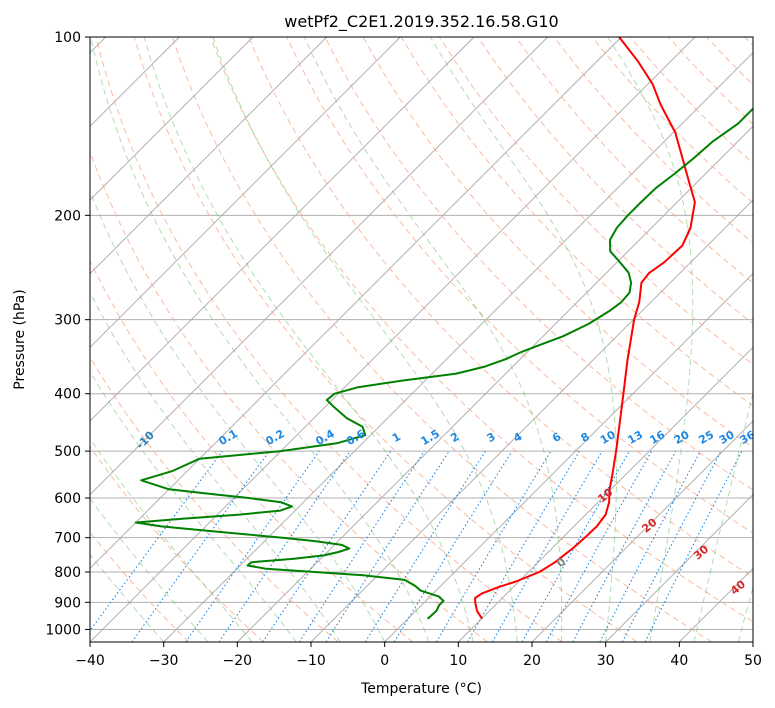 The width and height of the screenshot is (775, 708). What do you see at coordinates (311, 661) in the screenshot?
I see `x-tick-label: −10` at bounding box center [311, 661].